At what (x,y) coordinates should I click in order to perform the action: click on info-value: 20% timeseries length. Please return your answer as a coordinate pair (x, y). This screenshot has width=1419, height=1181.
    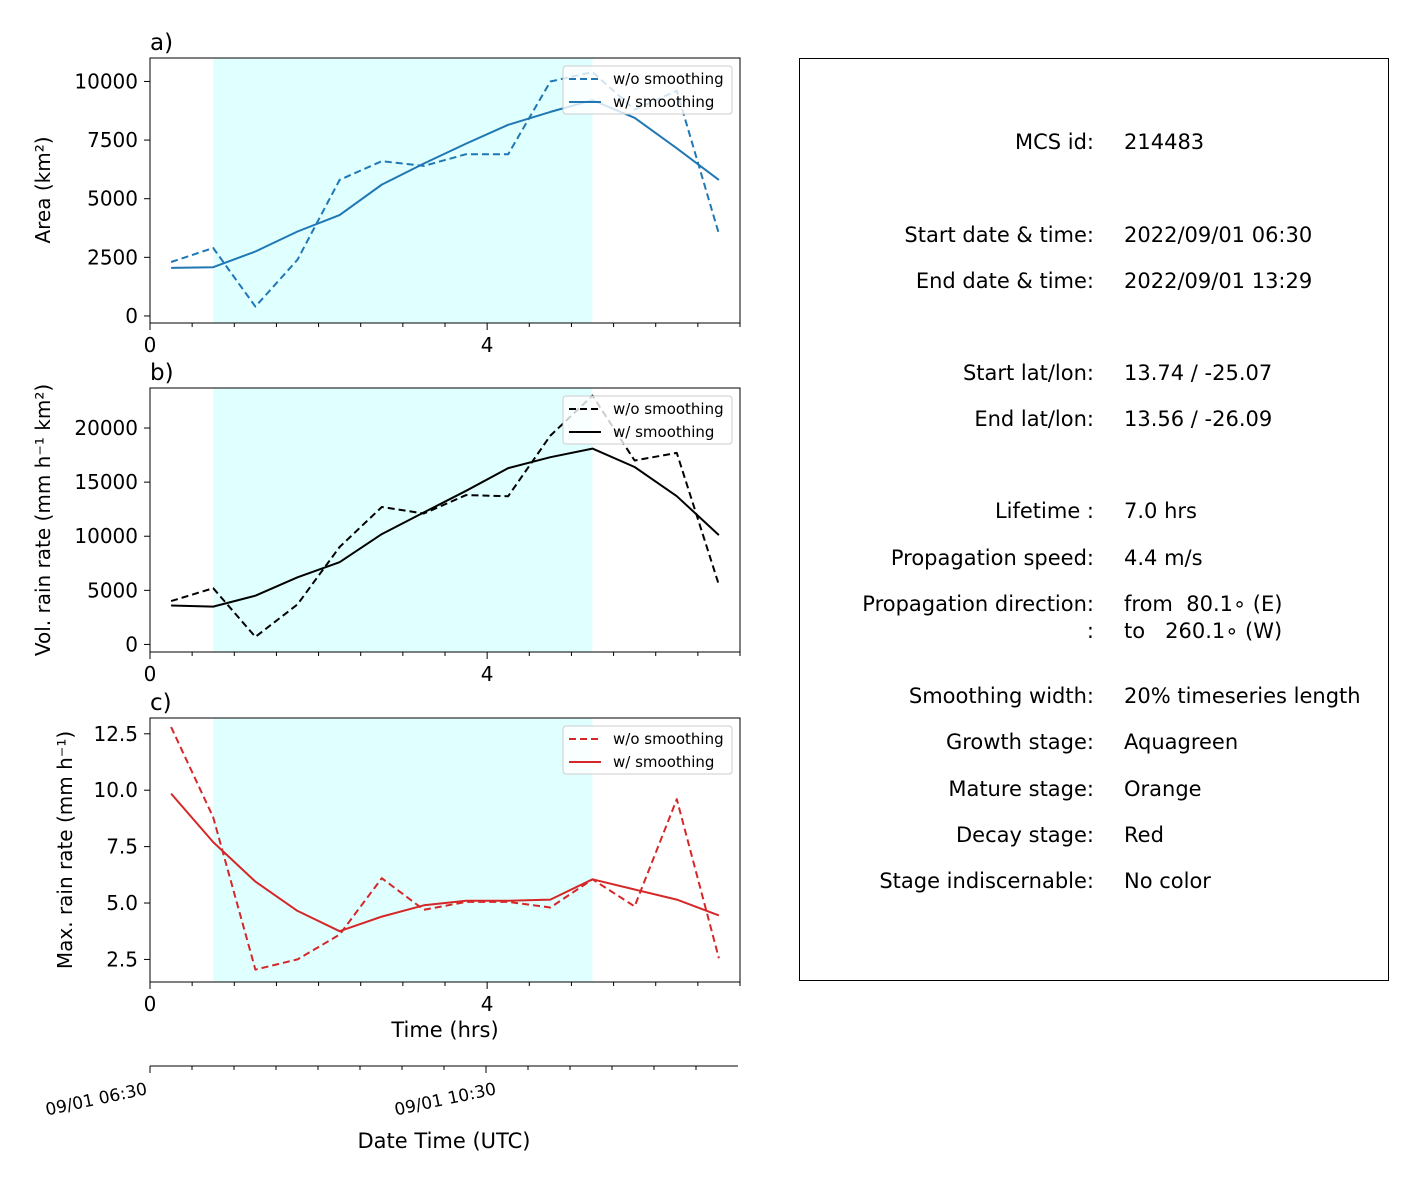
    Looking at the image, I should click on (1242, 696).